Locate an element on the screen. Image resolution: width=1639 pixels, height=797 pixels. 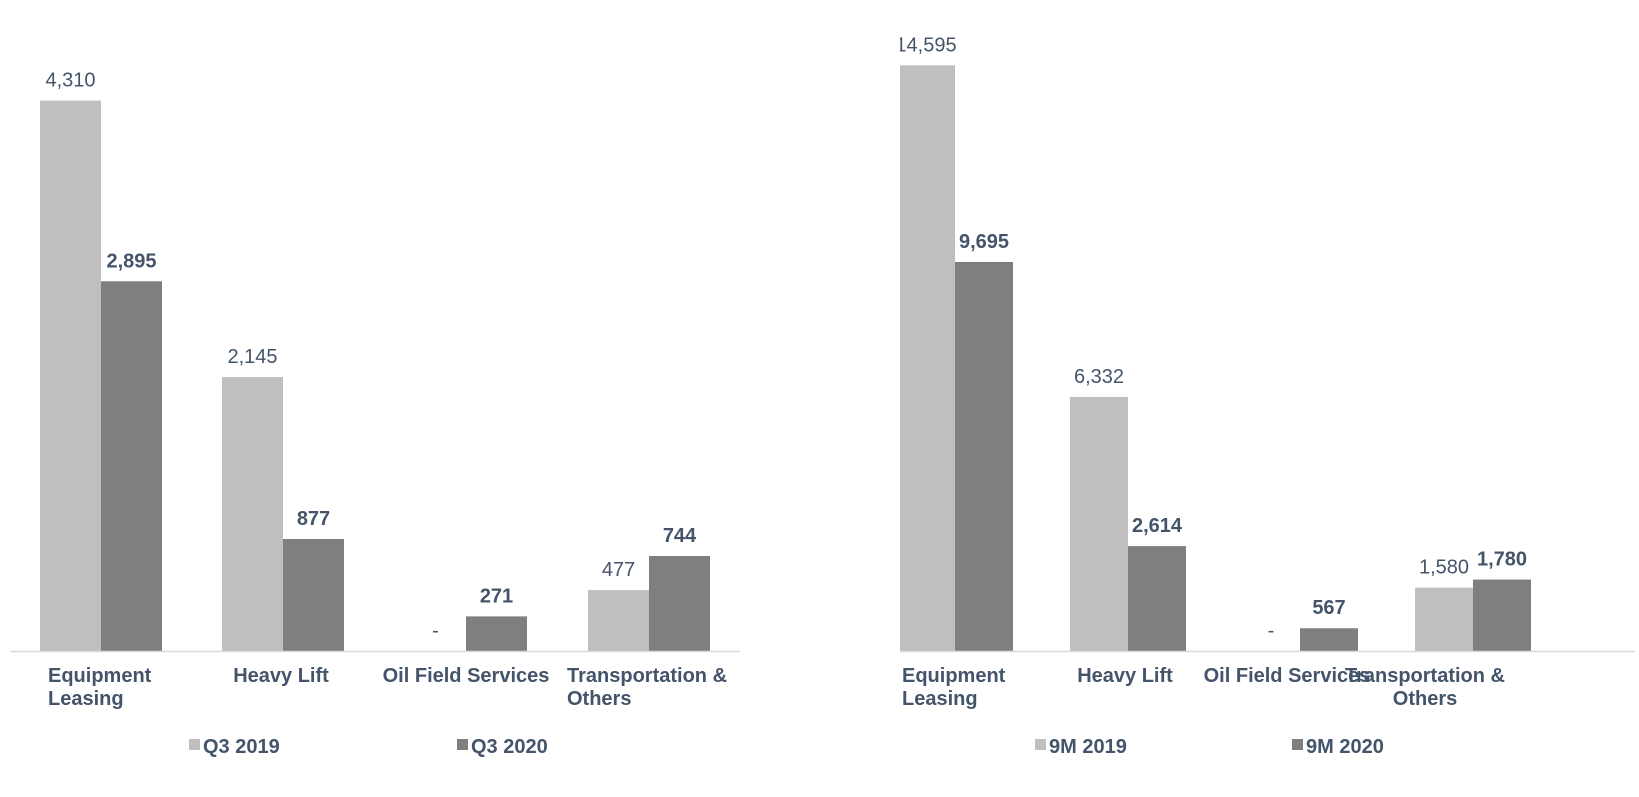
q3-category-label-0: Equipment Leasing is located at coordinates (100, 687).